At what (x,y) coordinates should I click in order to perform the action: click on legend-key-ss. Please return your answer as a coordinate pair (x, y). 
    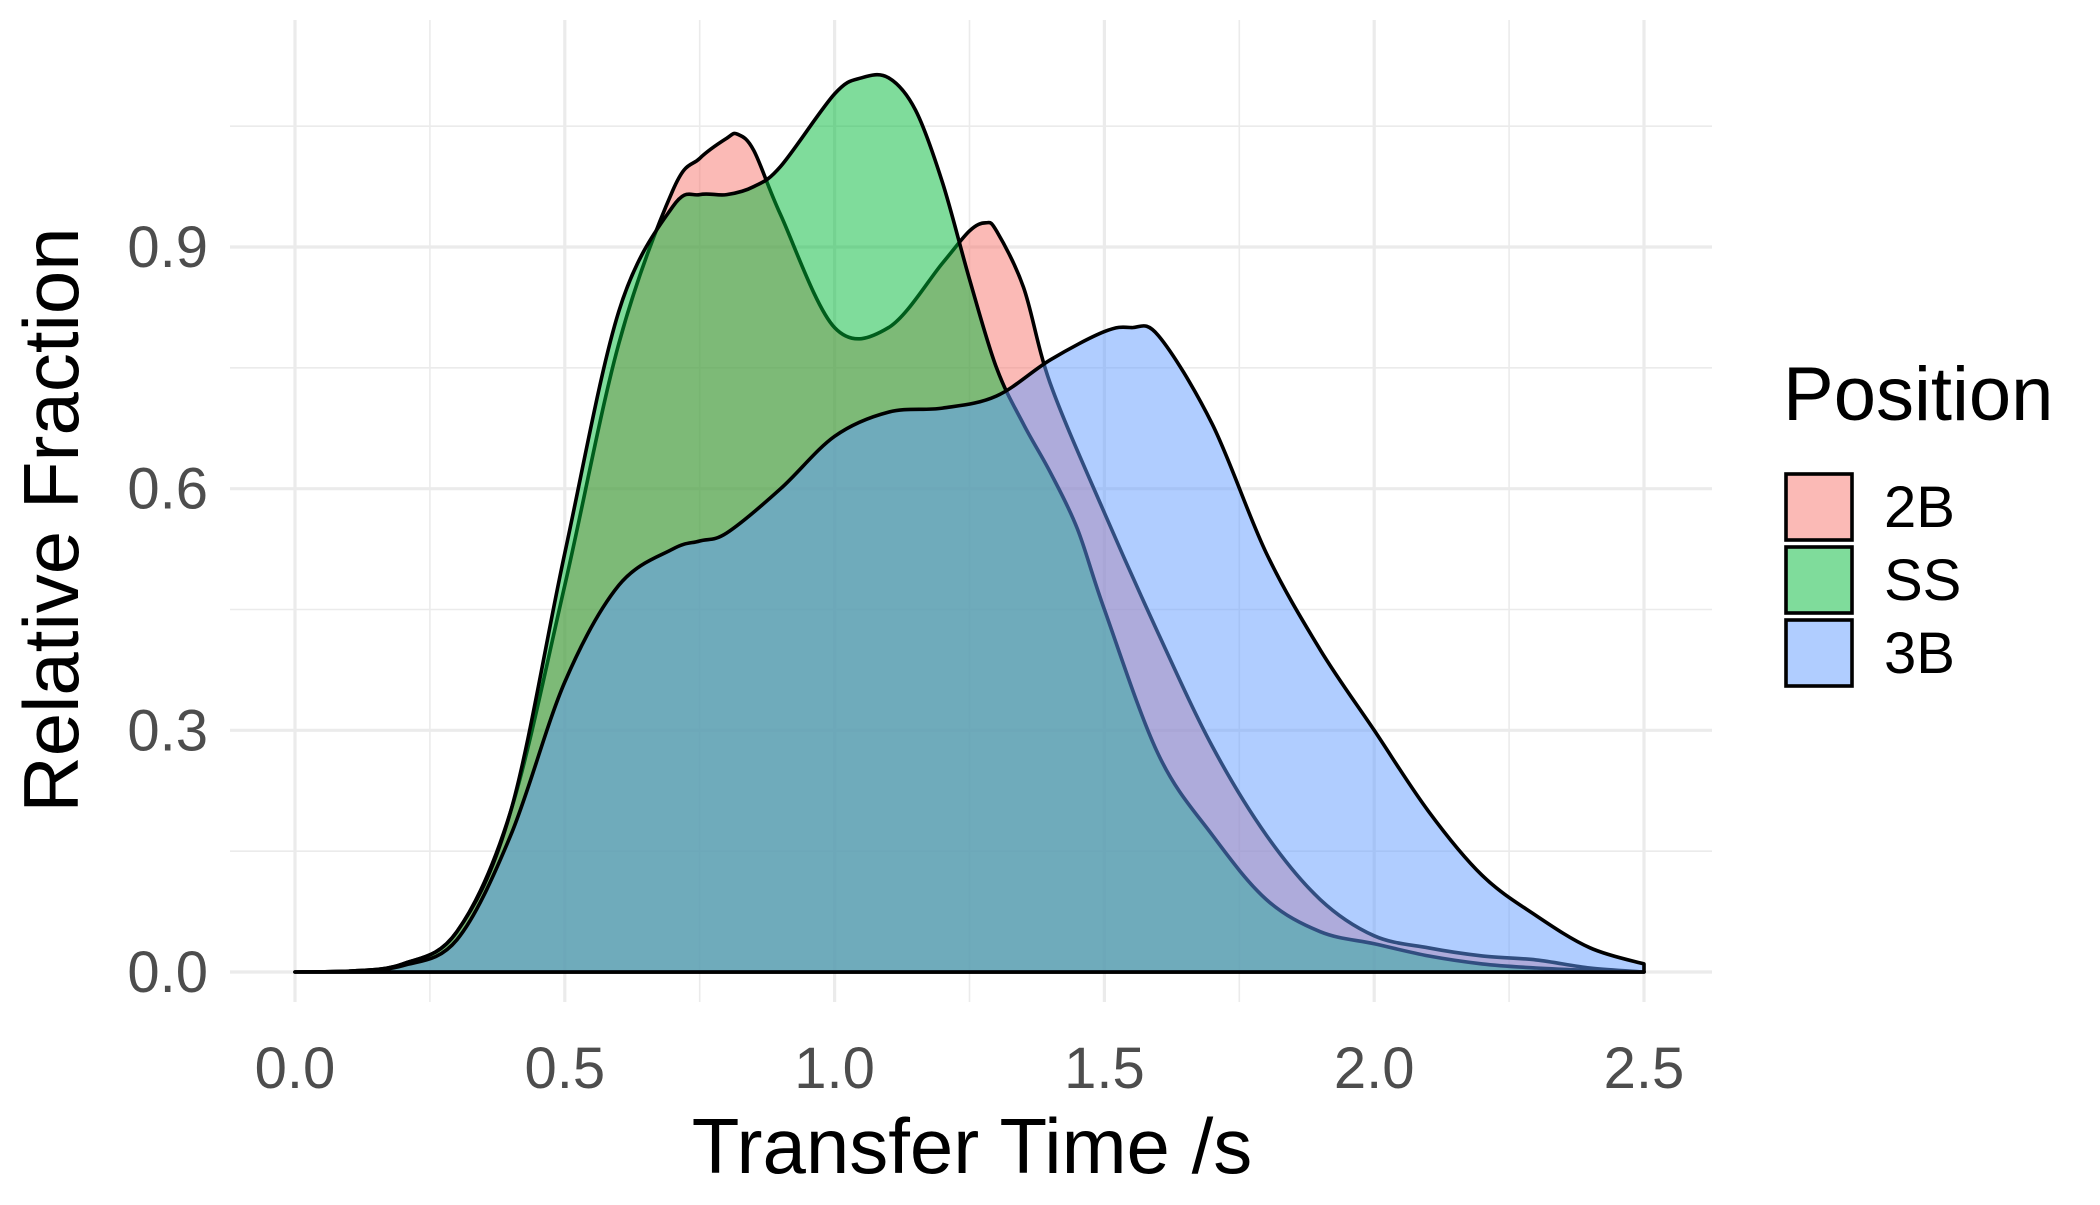
    Looking at the image, I should click on (1819, 580).